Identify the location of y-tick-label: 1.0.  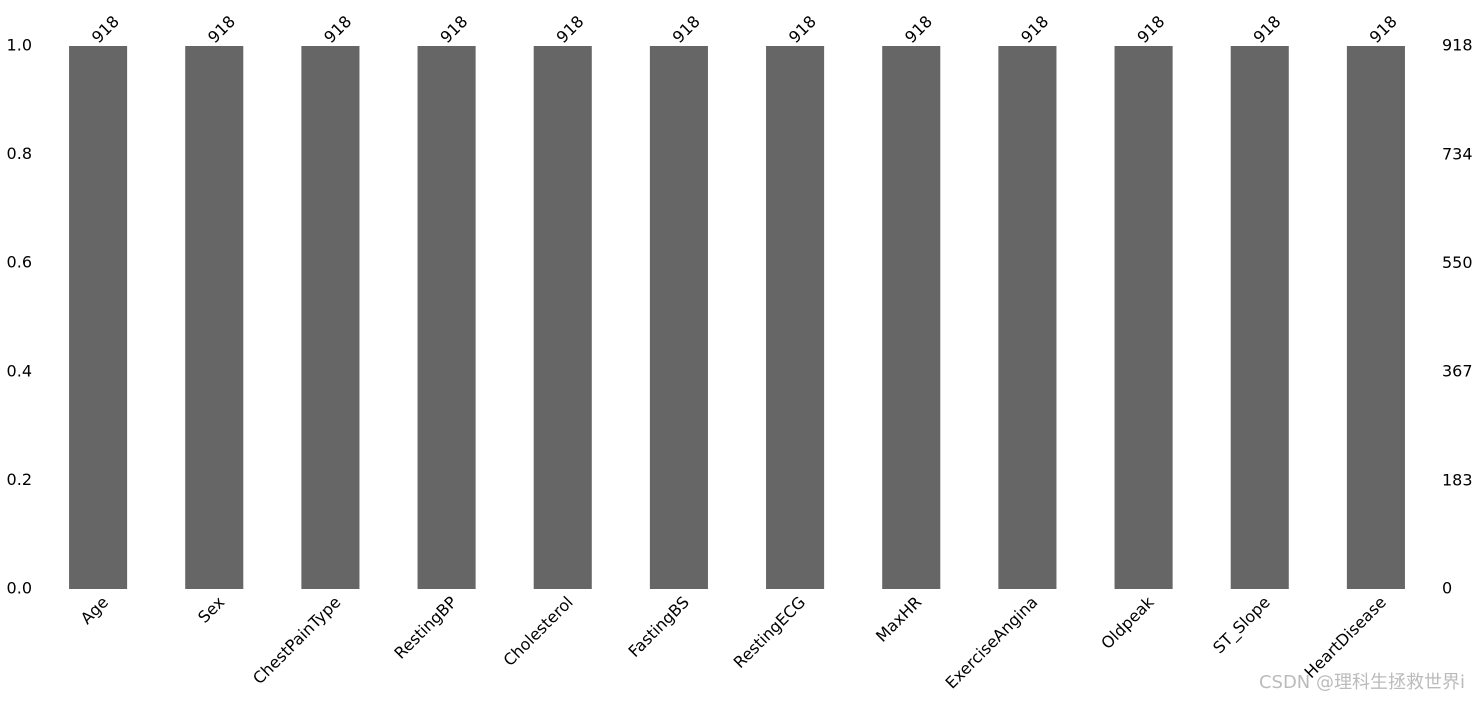
(19, 45).